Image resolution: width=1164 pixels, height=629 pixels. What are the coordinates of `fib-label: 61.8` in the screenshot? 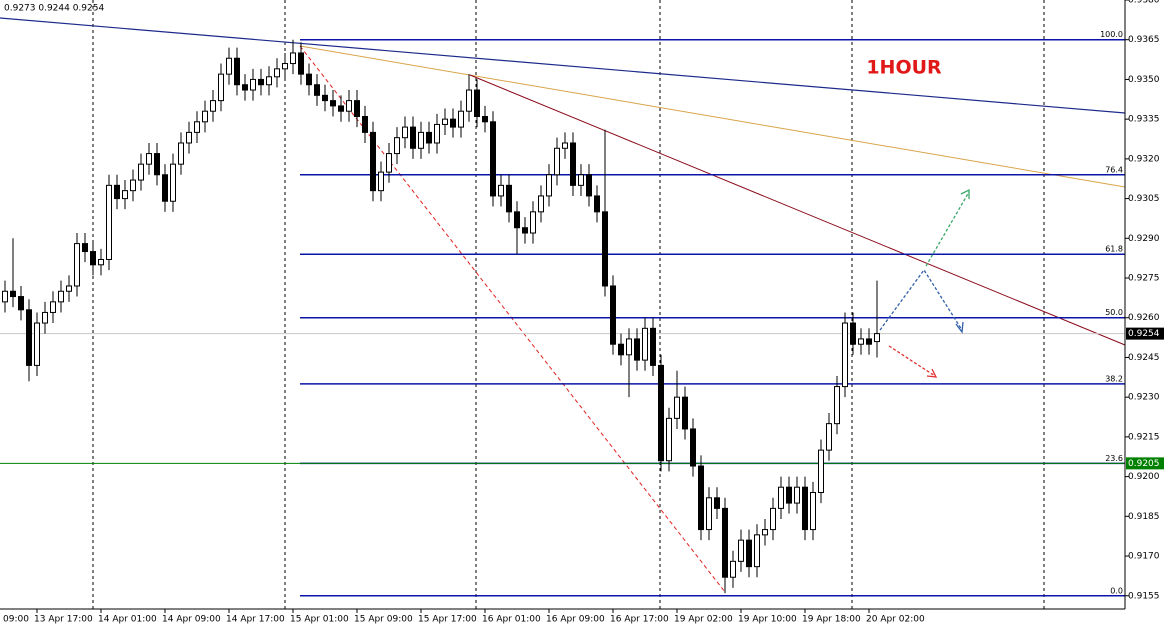 It's located at (1114, 249).